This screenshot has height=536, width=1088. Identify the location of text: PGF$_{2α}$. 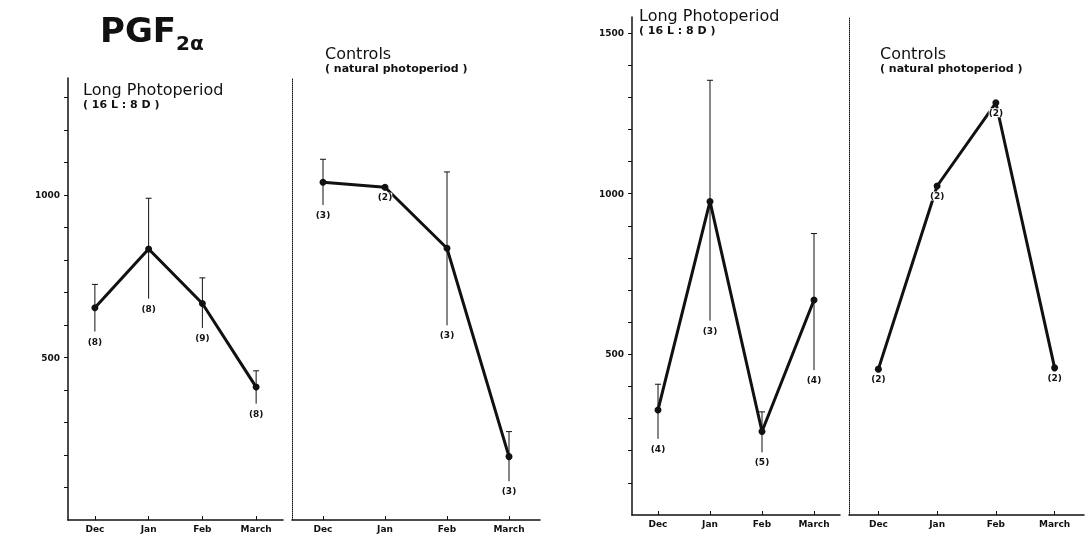
(152, 32).